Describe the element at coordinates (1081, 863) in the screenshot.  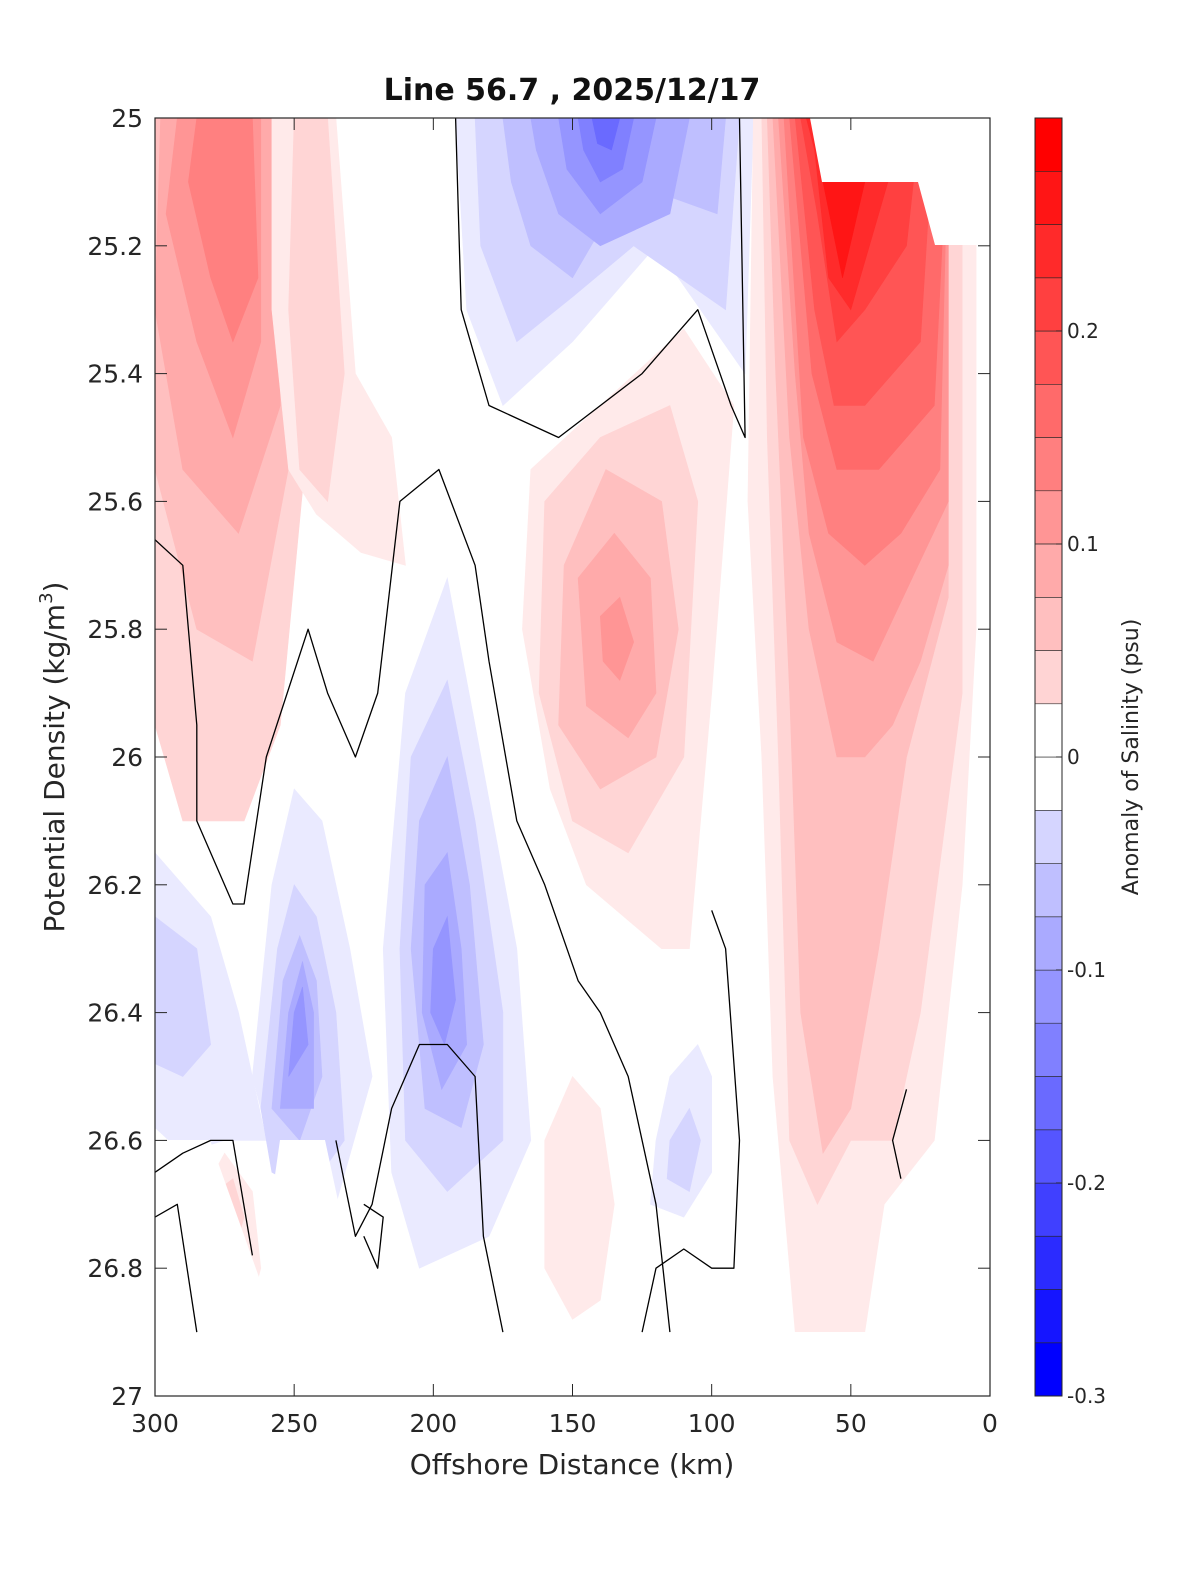
I see `colorbar-ticks: -0.3 -0.2 -0.1 0 0.1 0.2` at that location.